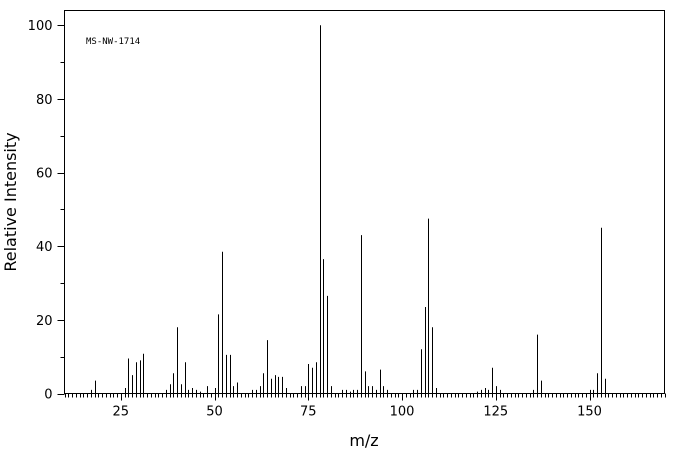  What do you see at coordinates (589, 412) in the screenshot?
I see `x-tick-label: 150` at bounding box center [589, 412].